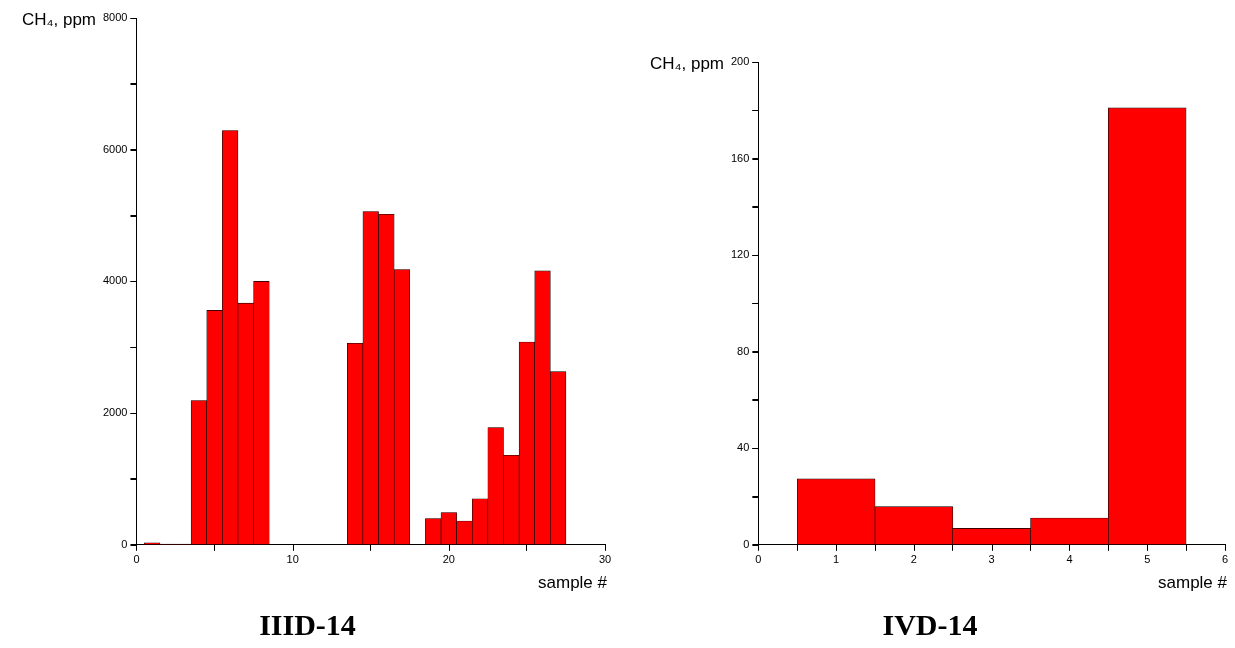 The height and width of the screenshot is (648, 1235). What do you see at coordinates (743, 350) in the screenshot?
I see `y-tick-label: 80` at bounding box center [743, 350].